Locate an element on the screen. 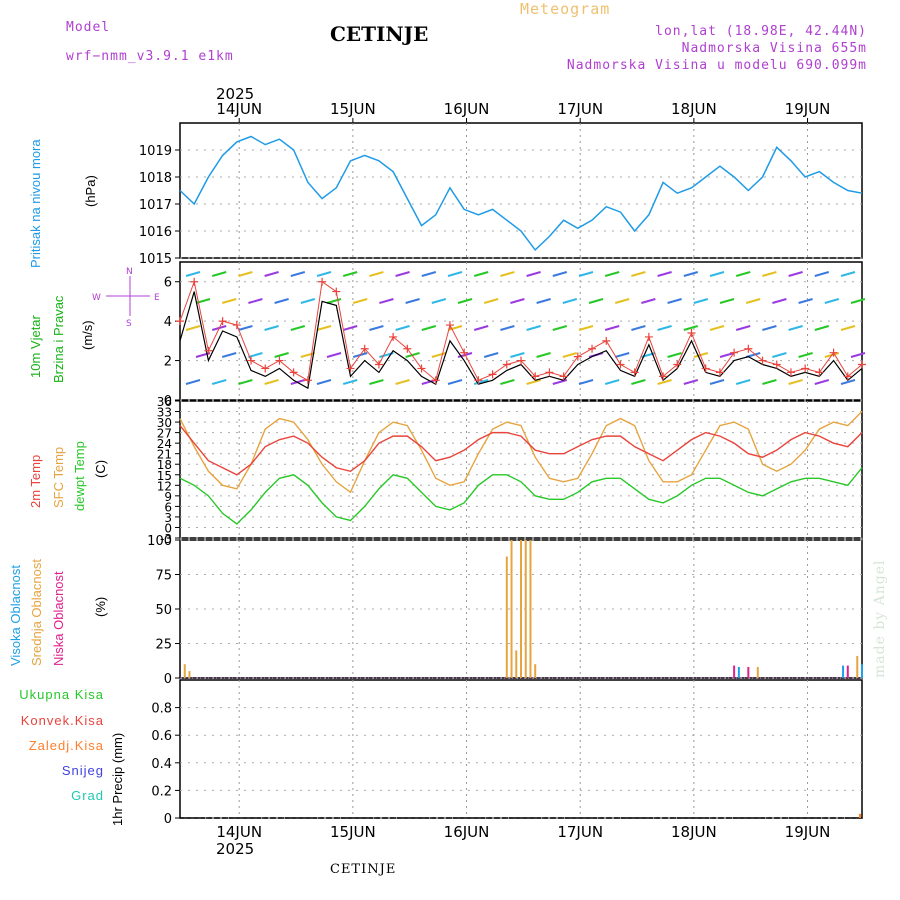 This screenshot has width=900, height=900. xtick-bottom-3: 17JUN is located at coordinates (580, 832).